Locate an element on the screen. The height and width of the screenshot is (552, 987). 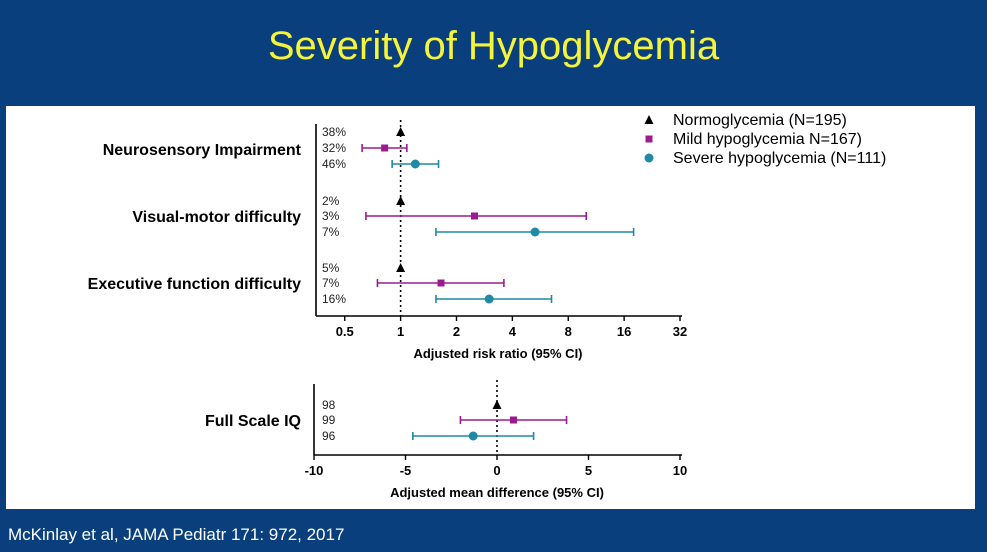
row-value-0-2-2: 16% is located at coordinates (334, 299).